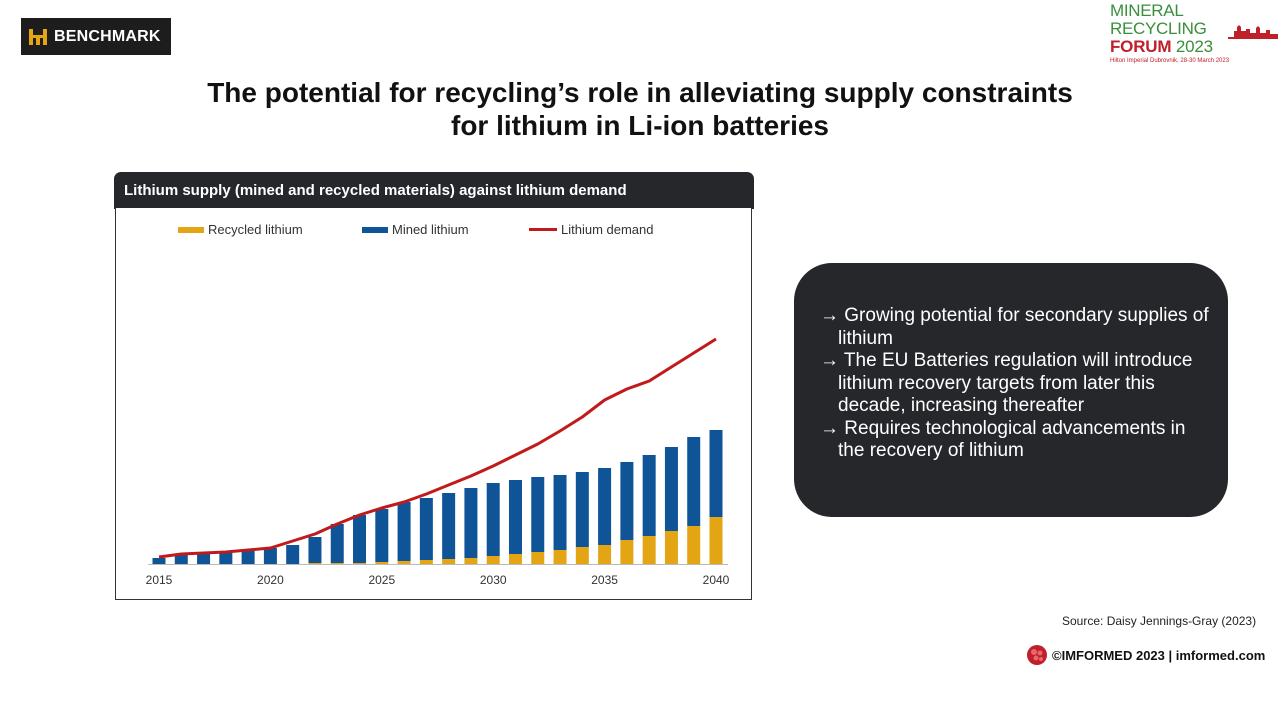 This screenshot has height=720, width=1280. I want to click on legend-item-recycled: Recycled lithium, so click(240, 229).